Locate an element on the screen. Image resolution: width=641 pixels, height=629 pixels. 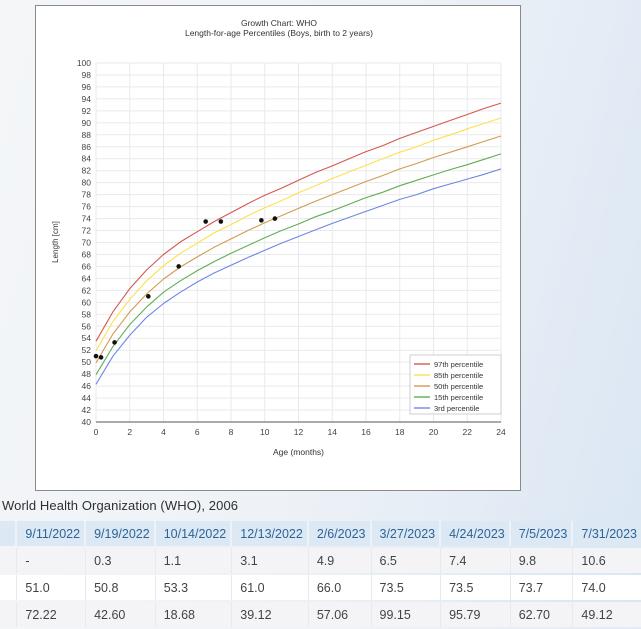
y-tick-label: 68 is located at coordinates (87, 254).